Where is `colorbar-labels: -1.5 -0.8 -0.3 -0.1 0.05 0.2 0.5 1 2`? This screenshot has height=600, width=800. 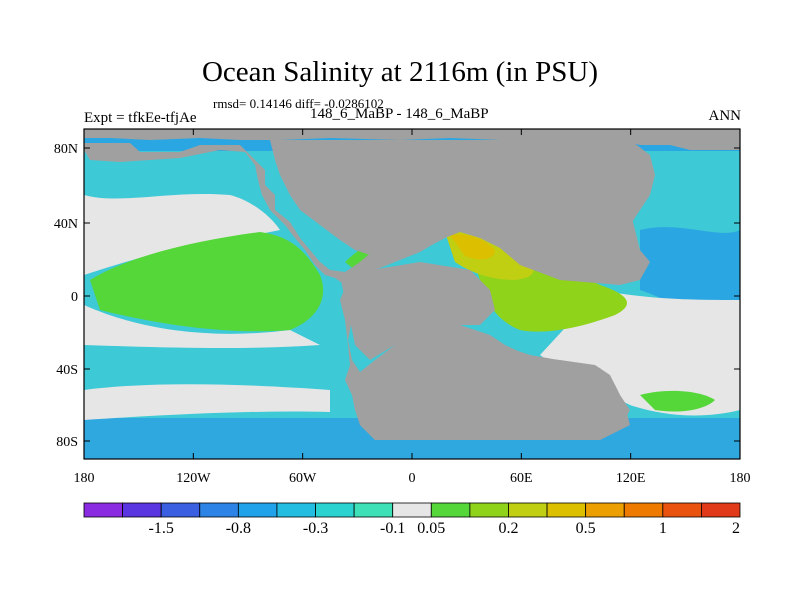
colorbar-labels: -1.5 -0.8 -0.3 -0.1 0.05 0.2 0.5 1 2 is located at coordinates (444, 528).